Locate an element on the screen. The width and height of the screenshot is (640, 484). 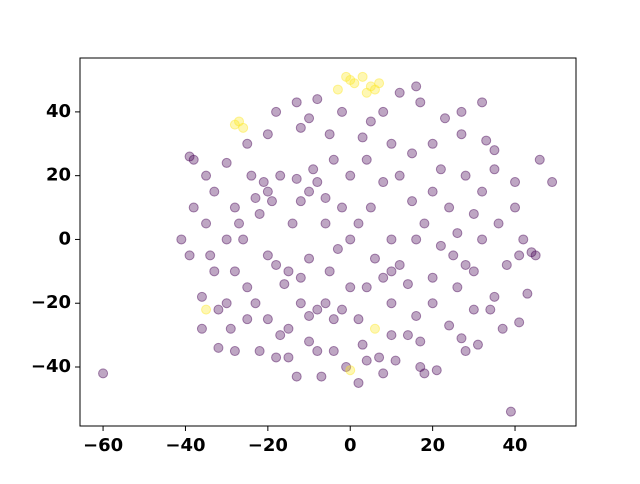
y-tick-label: 20 is located at coordinates (58, 175).